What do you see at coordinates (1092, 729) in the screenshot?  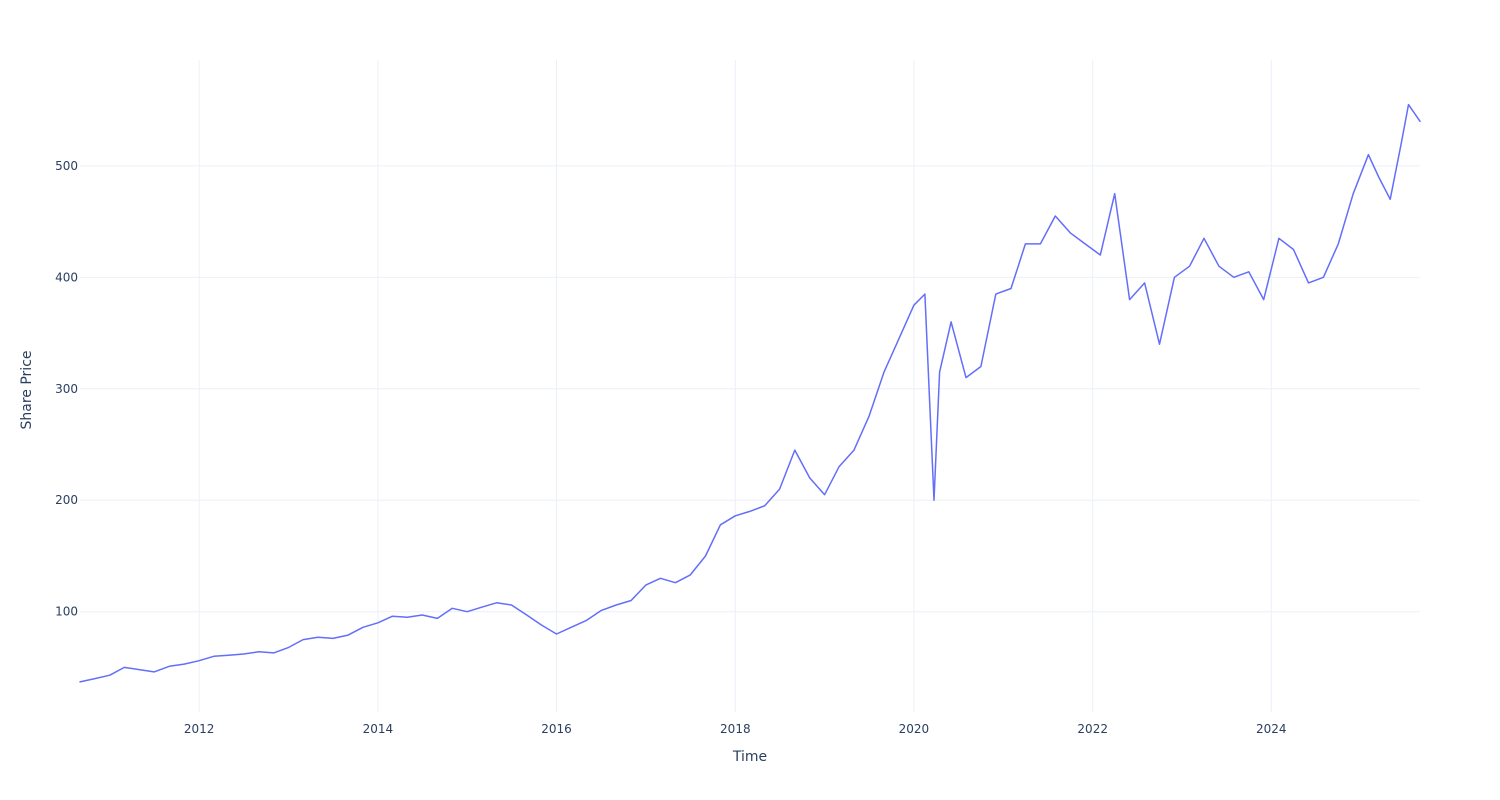 I see `x-tick-label: 2022` at bounding box center [1092, 729].